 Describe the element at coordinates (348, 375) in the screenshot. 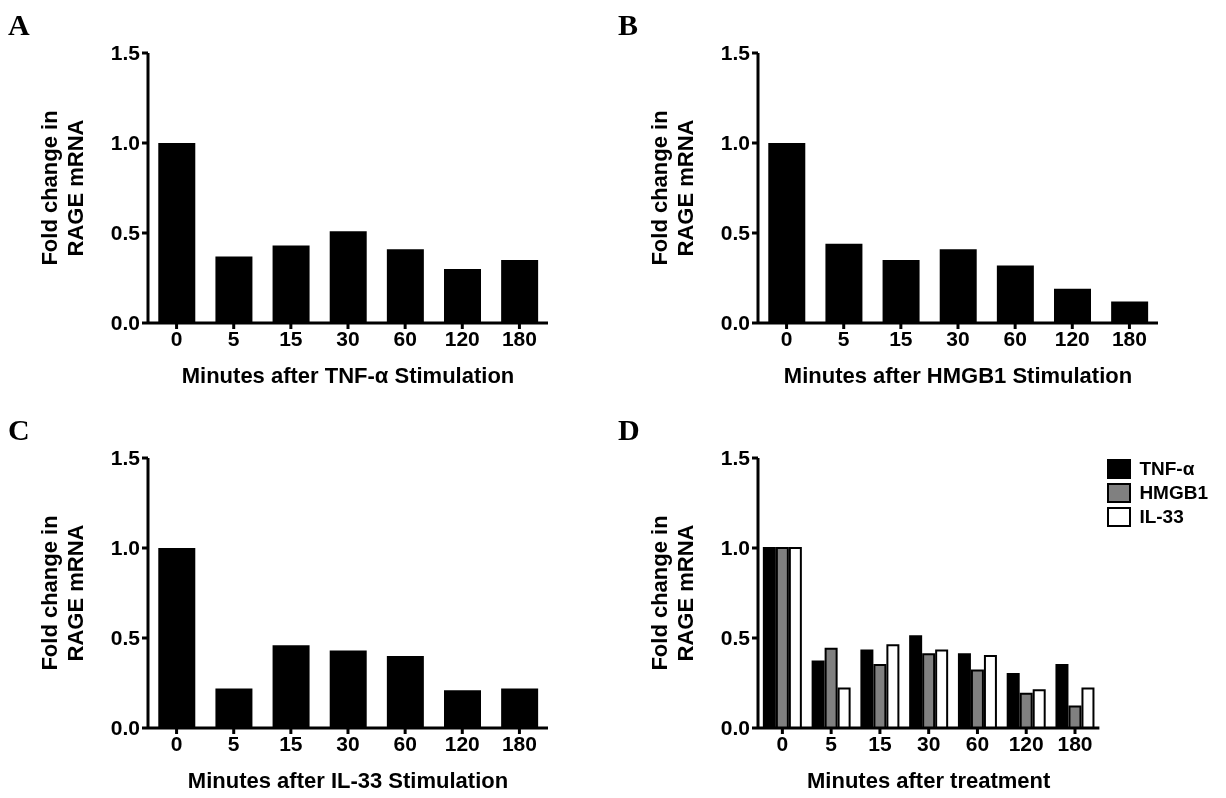

I see `x-axis-title: Minutes after TNF-α Stimulation` at that location.